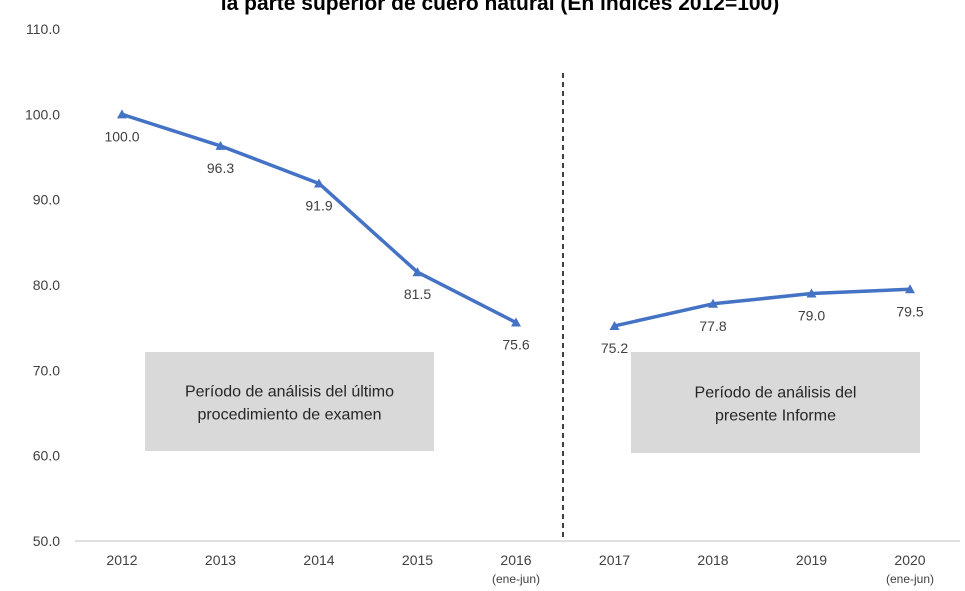 The image size is (965, 591). I want to click on data-label: 79.0, so click(811, 316).